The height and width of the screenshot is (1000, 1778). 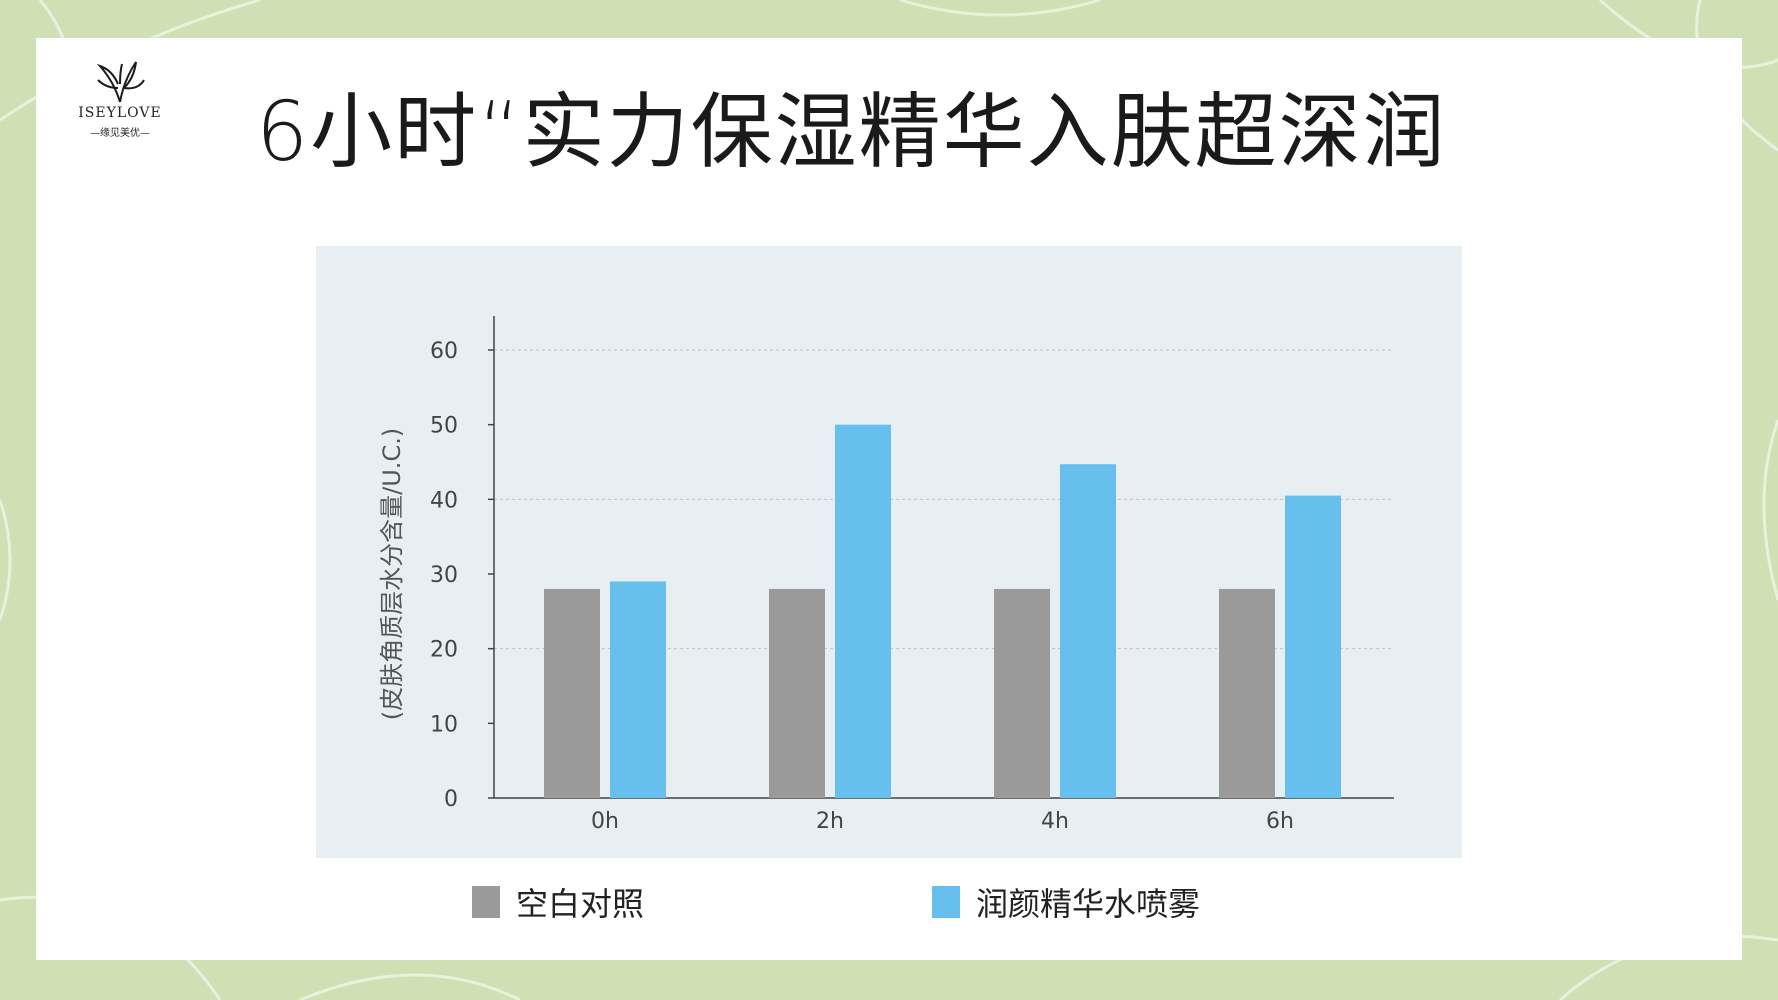 I want to click on y-tick-label: 60, so click(x=444, y=351).